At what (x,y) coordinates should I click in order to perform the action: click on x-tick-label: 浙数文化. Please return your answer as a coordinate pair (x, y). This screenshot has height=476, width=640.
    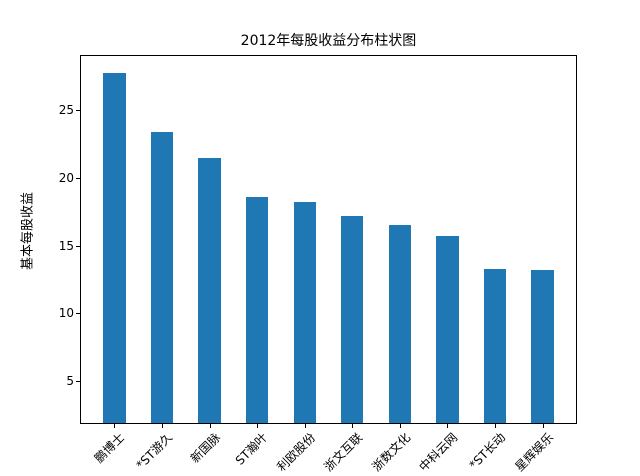
    Looking at the image, I should click on (391, 452).